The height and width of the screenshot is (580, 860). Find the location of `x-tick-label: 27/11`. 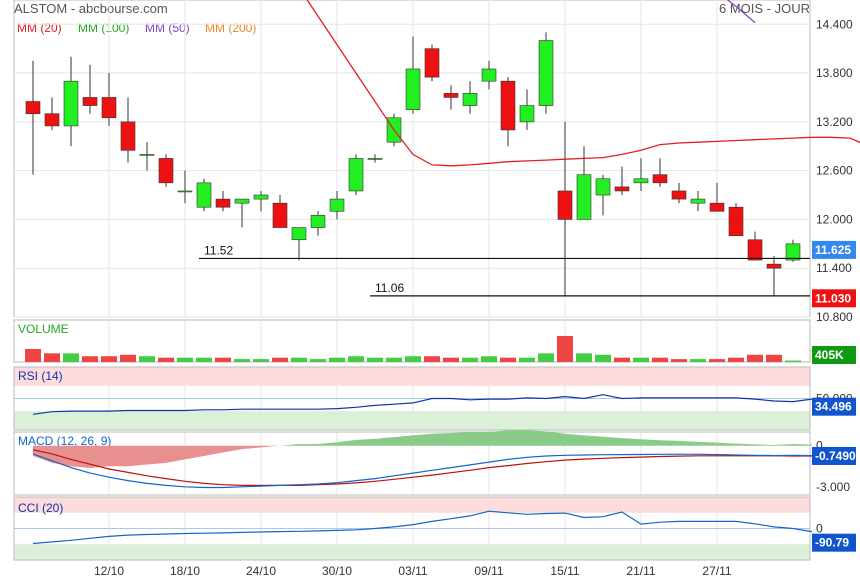

x-tick-label: 27/11 is located at coordinates (716, 571).